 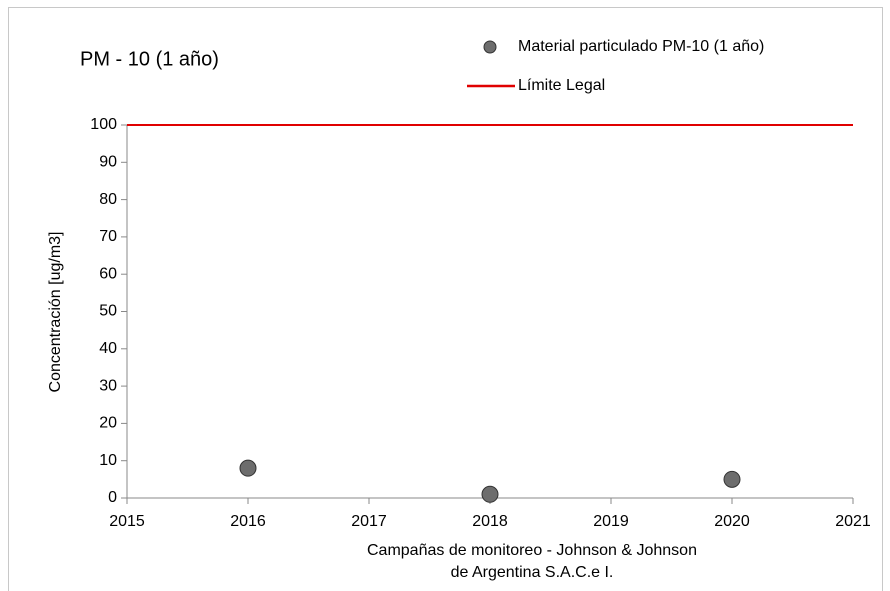 What do you see at coordinates (103, 124) in the screenshot?
I see `y-tick-label: 100` at bounding box center [103, 124].